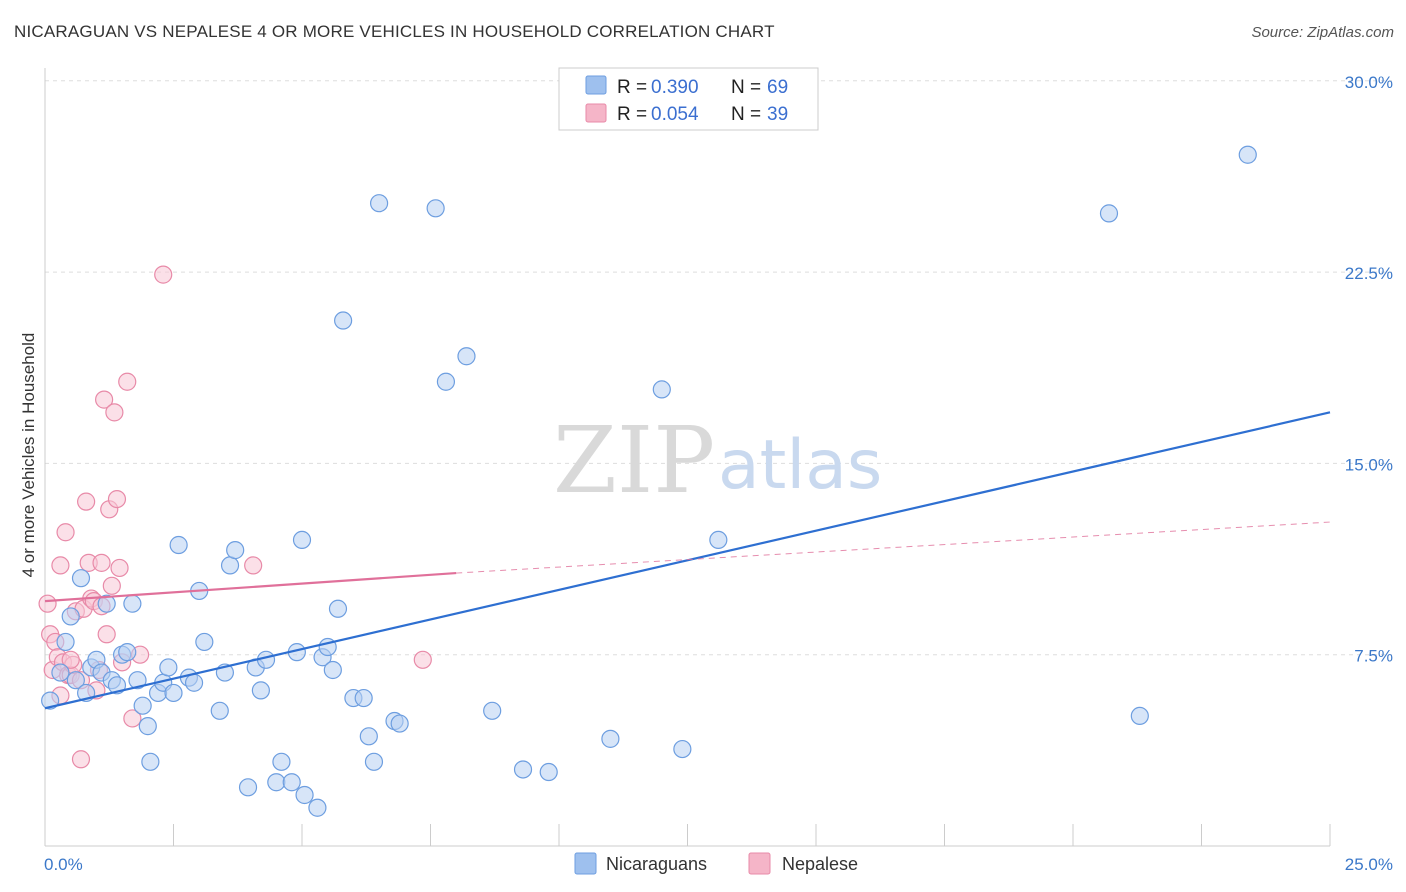  I want to click on source-label: Source: ZipAtlas.com, so click(1322, 32).